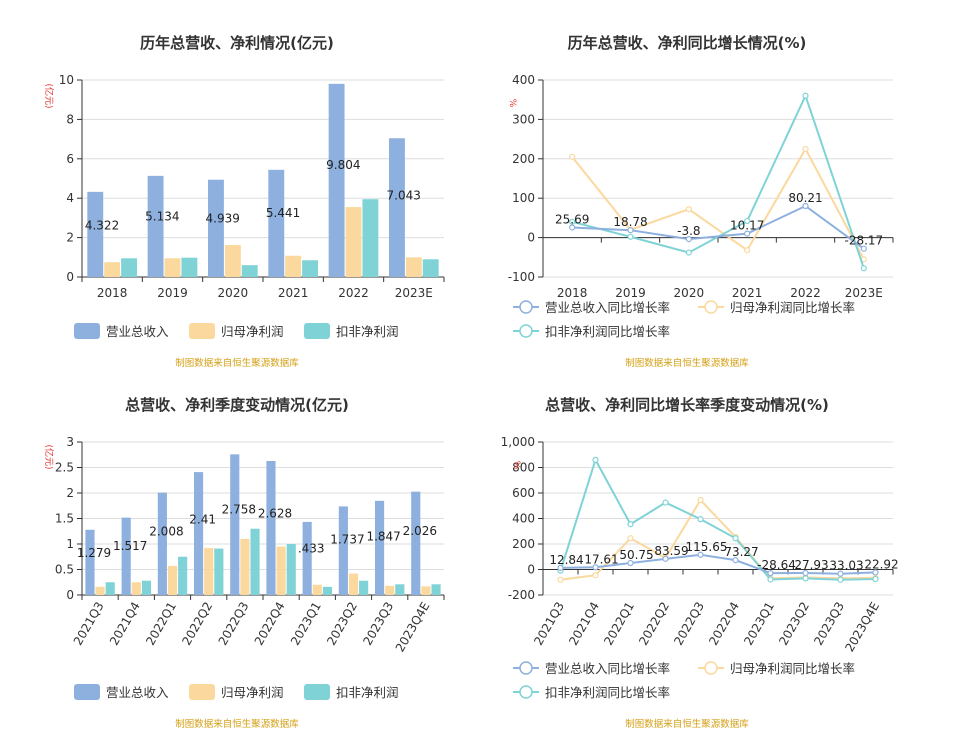 This screenshot has height=739, width=961. I want to click on y-tick-label: 2, so click(70, 238).